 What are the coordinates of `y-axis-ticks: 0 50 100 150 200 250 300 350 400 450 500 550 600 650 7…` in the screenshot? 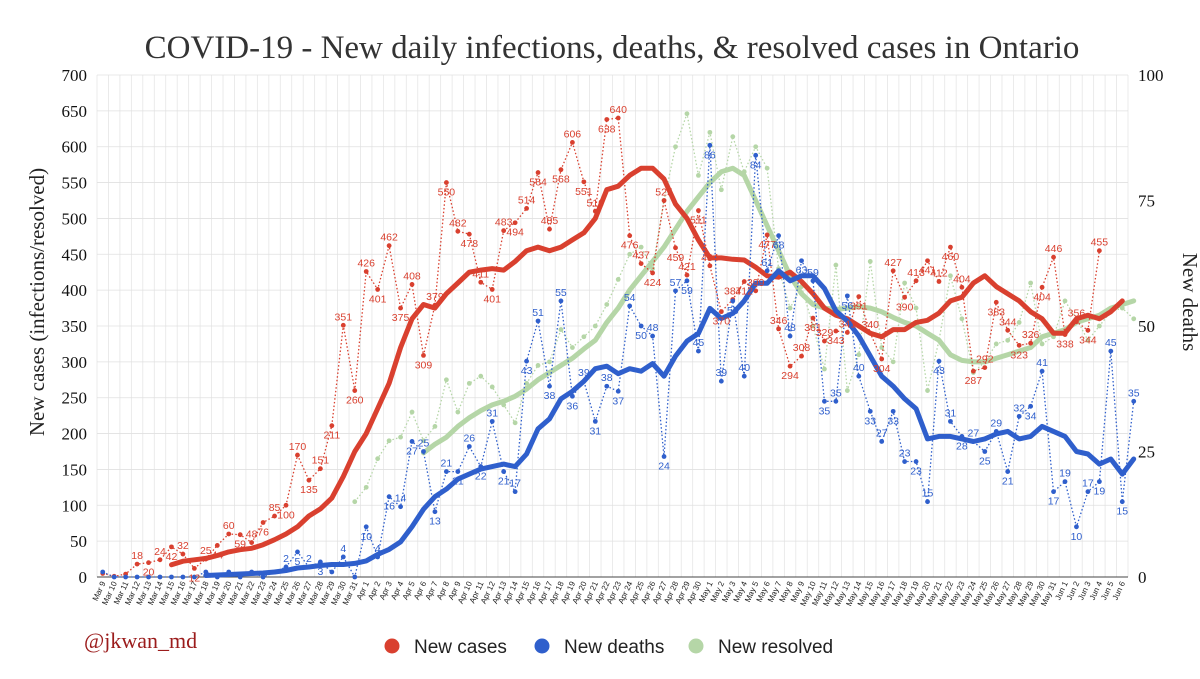 It's located at (75, 326).